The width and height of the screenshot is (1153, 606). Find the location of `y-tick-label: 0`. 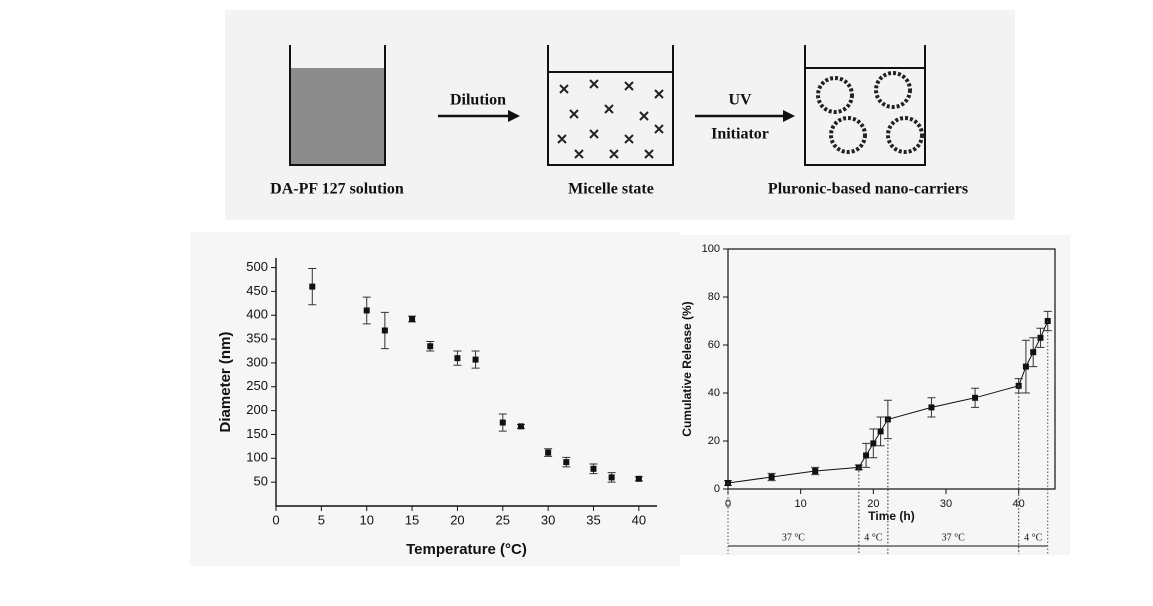

y-tick-label: 0 is located at coordinates (717, 489).